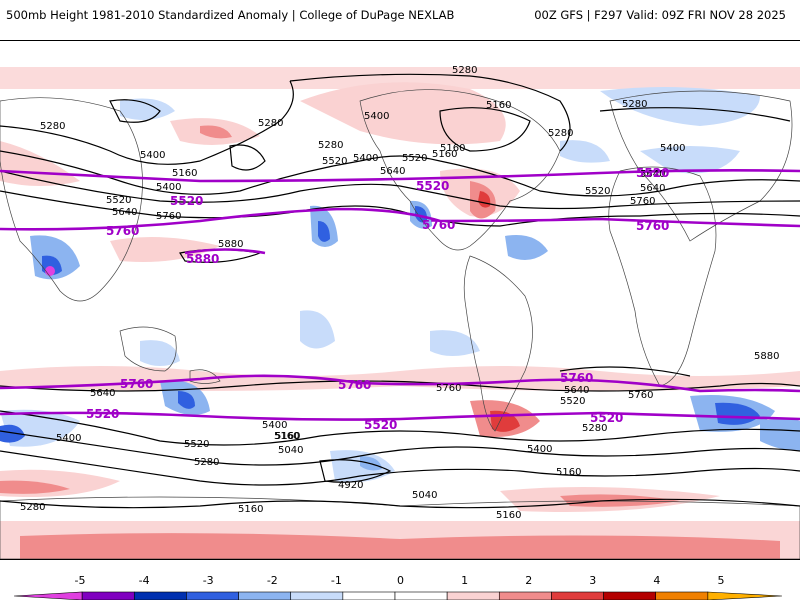  What do you see at coordinates (592, 580) in the screenshot?
I see `legend-tick-label: 3` at bounding box center [592, 580].